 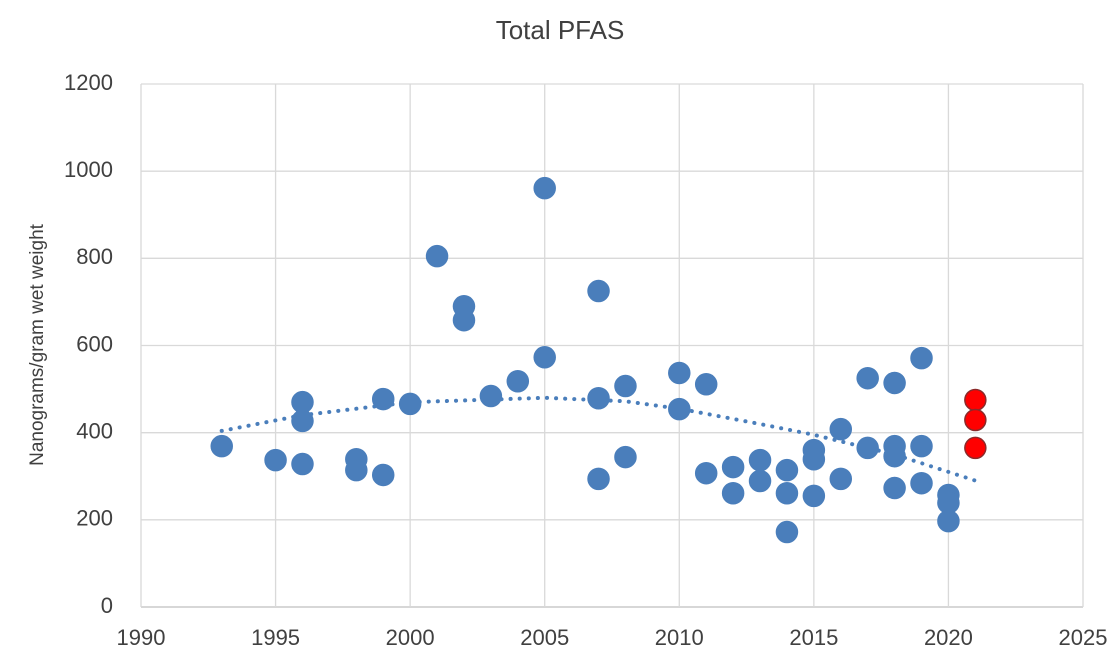 I want to click on chart-title: Total PFAS, so click(x=560, y=30).